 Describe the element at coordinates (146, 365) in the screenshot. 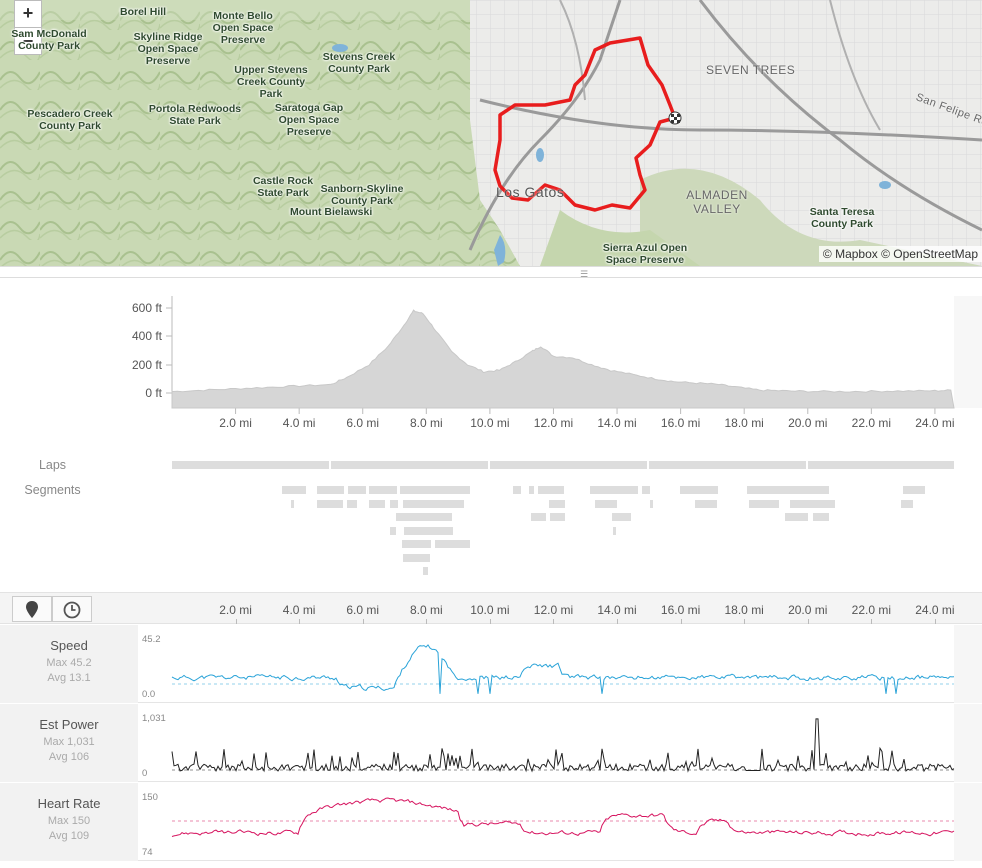

I see `elevation-y-tick-label: 200 ft` at that location.